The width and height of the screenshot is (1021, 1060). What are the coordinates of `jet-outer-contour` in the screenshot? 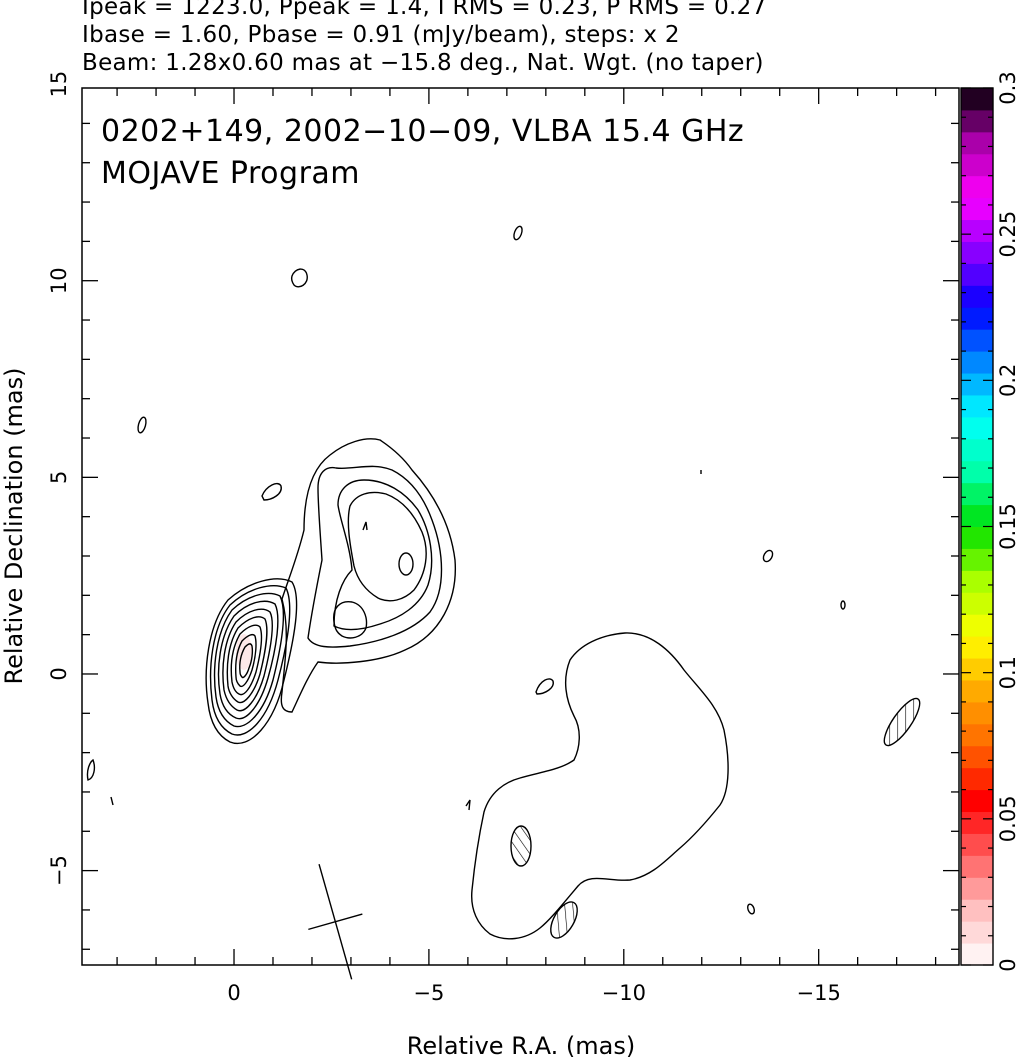 It's located at (368, 575).